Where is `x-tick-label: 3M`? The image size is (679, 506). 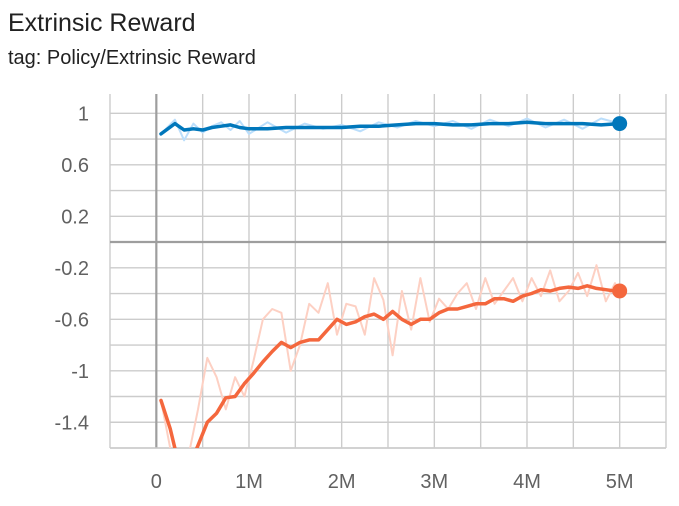
x-tick-label: 3M is located at coordinates (434, 482).